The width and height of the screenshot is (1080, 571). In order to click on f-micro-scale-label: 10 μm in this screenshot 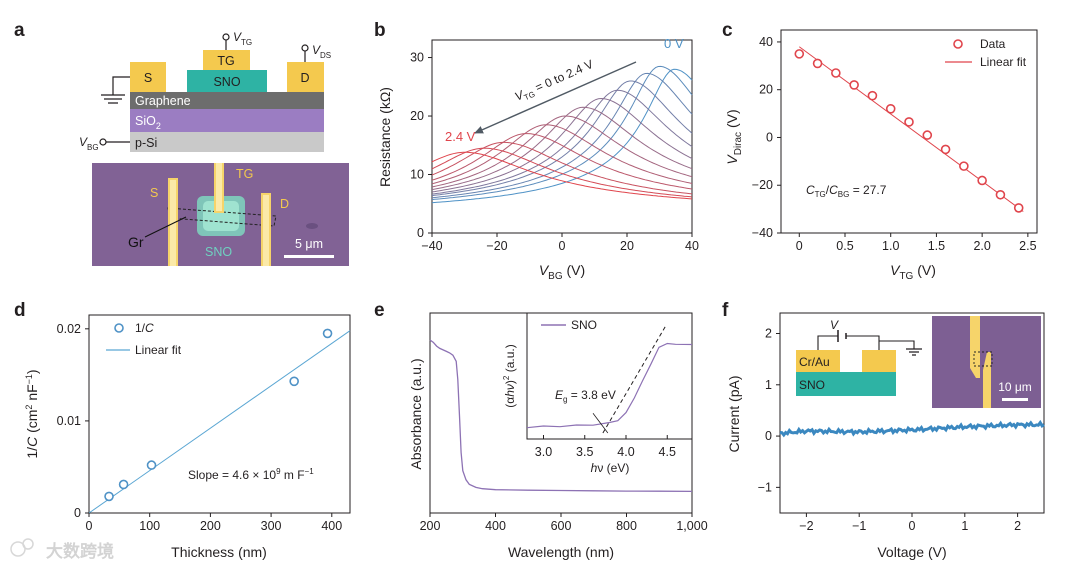, I will do `click(1015, 387)`.